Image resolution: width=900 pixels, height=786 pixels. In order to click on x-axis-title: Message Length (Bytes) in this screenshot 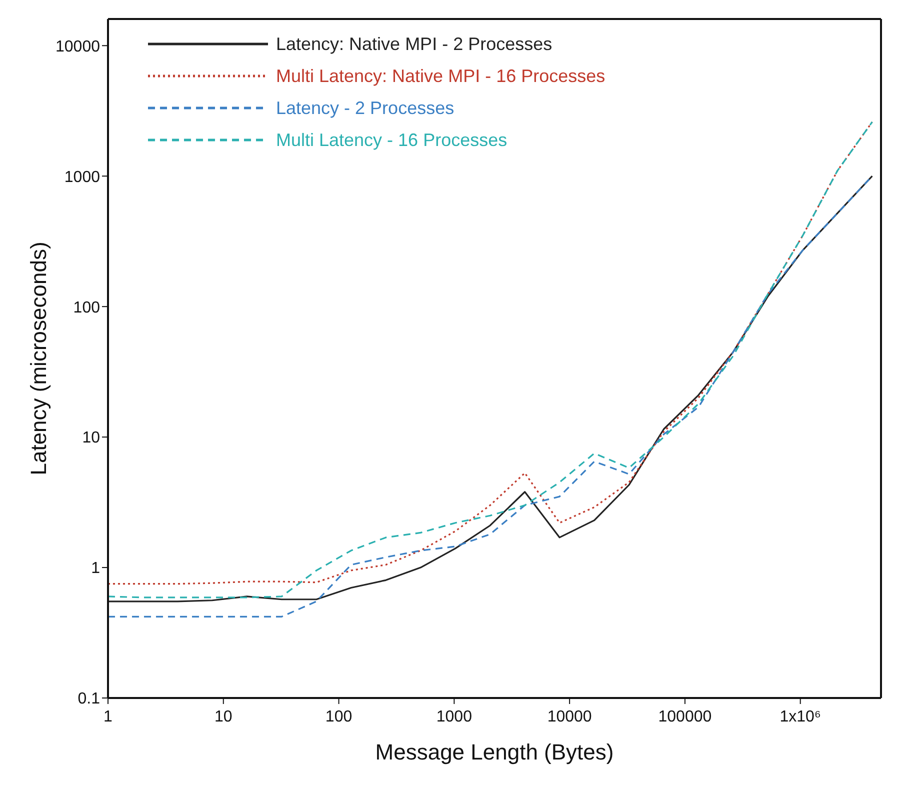, I will do `click(494, 752)`.